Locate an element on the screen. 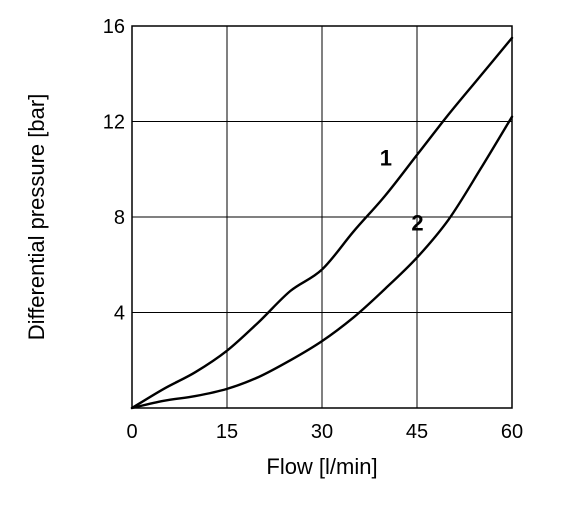 The width and height of the screenshot is (568, 506). x-tick-labels: 0 15 30 45 60 is located at coordinates (324, 432).